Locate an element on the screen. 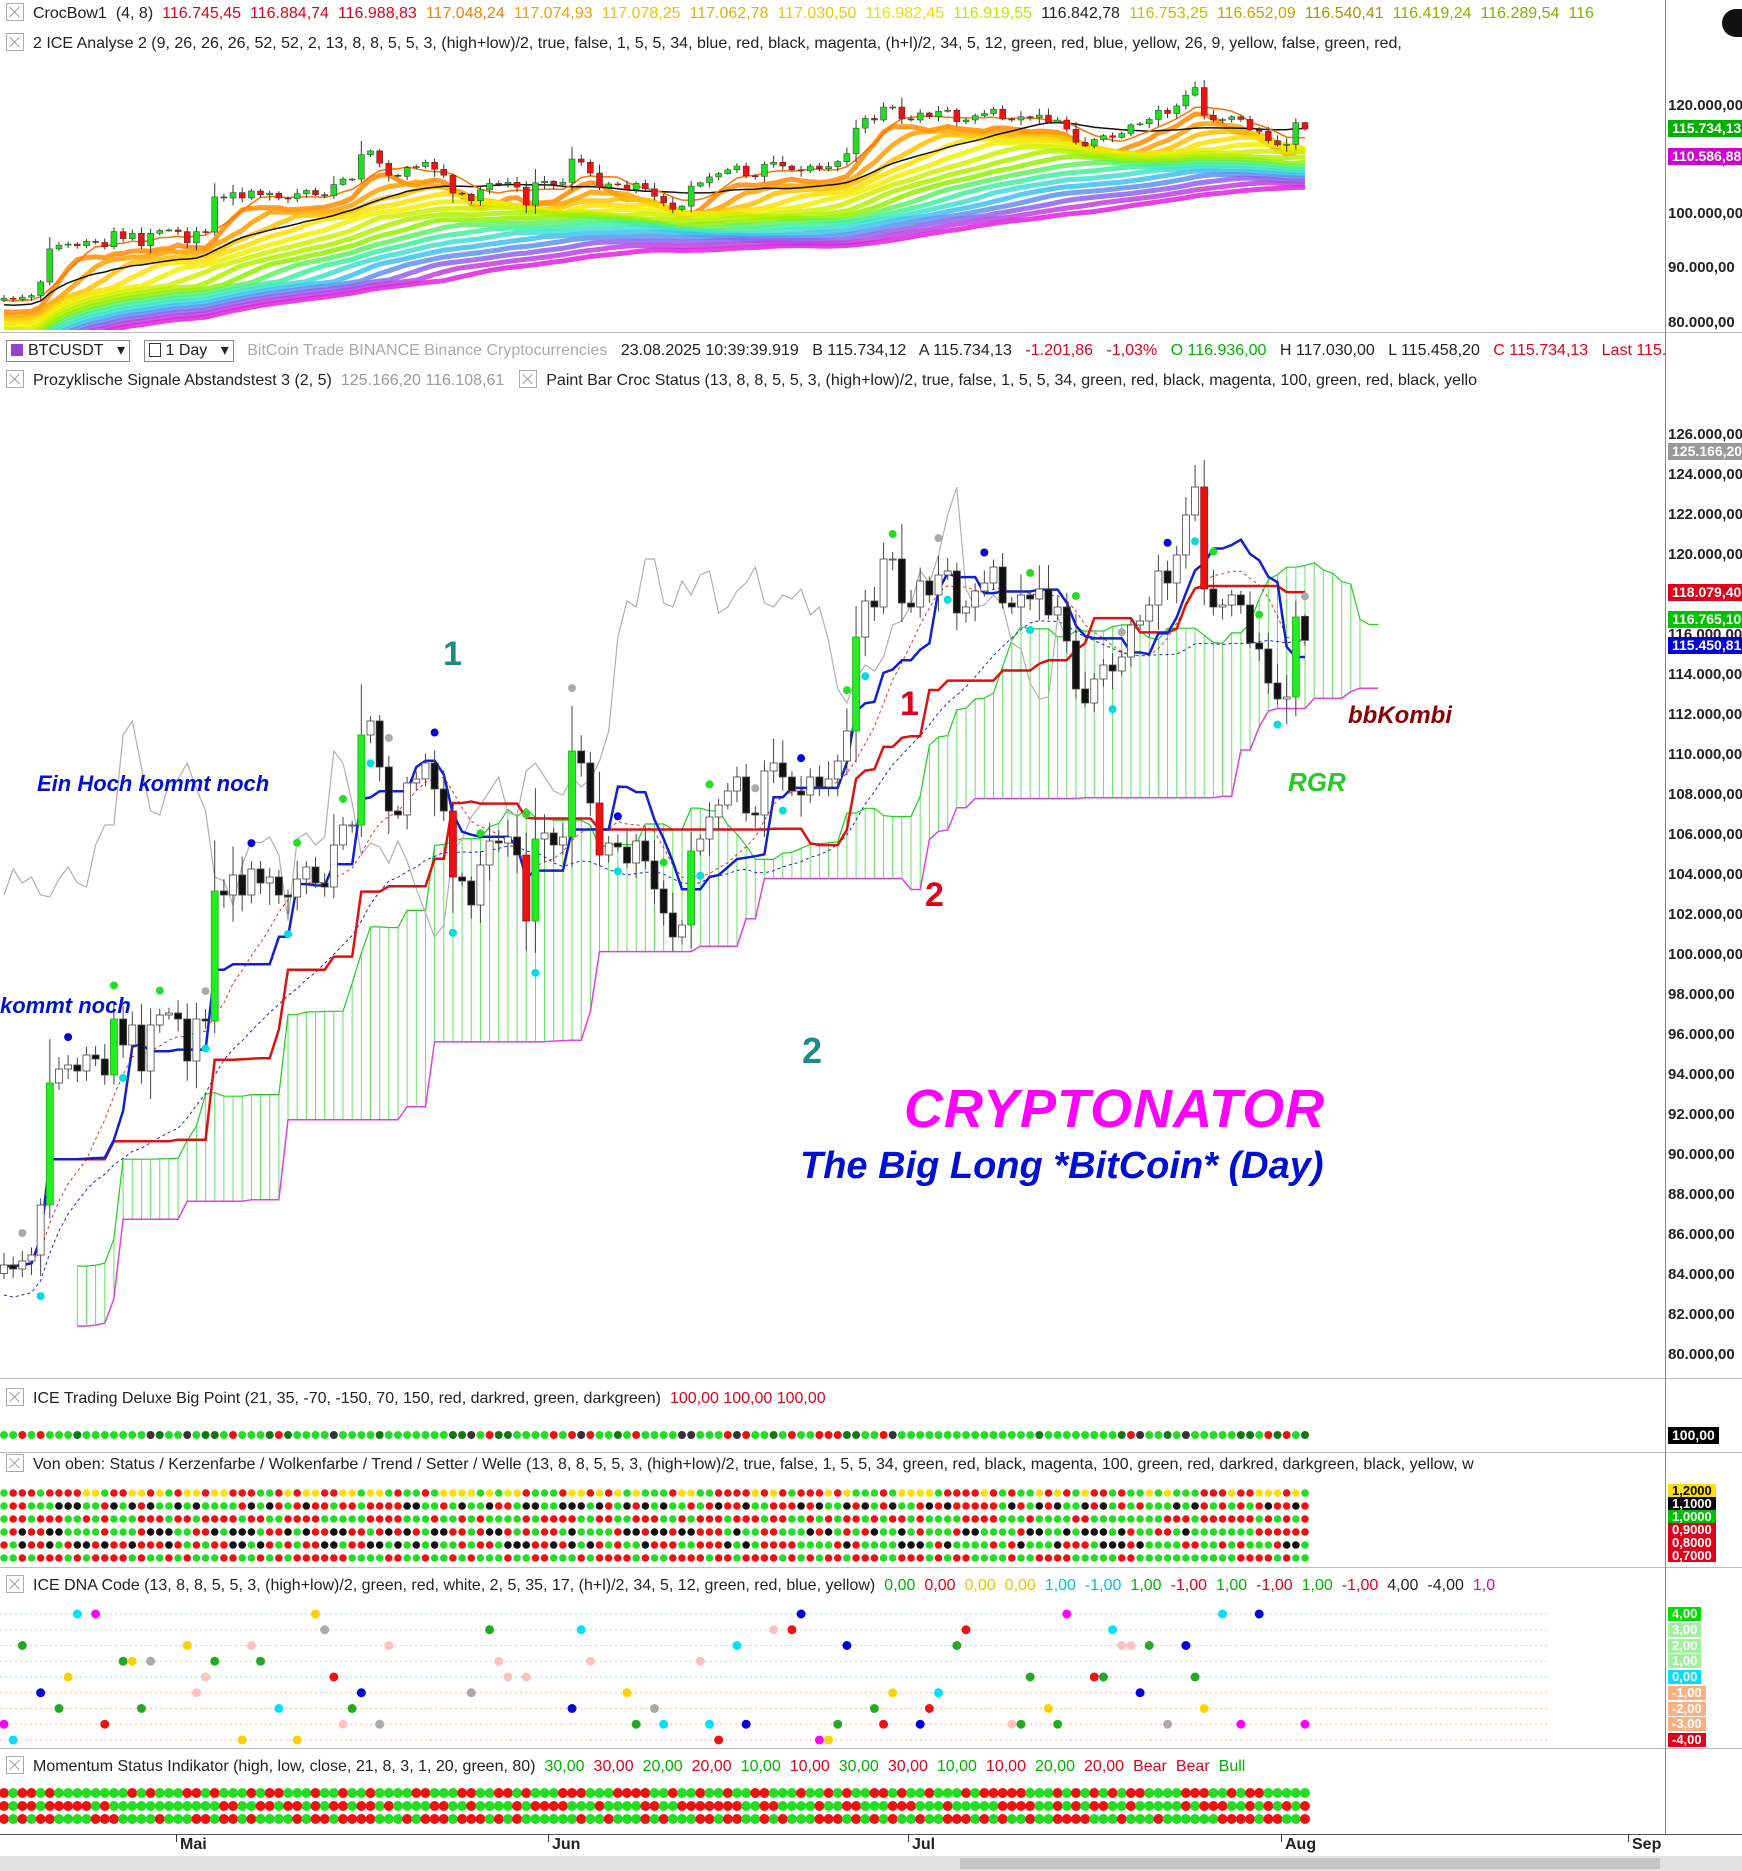  dna-value: 1,00 is located at coordinates (1060, 1585).